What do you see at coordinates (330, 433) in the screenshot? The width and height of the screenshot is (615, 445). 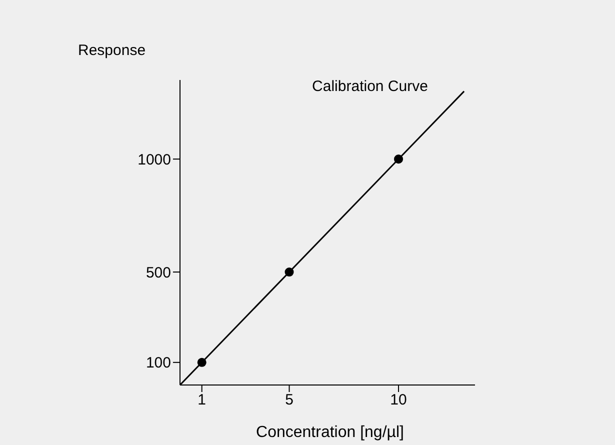 I see `x-axis-title: Concentration [ng/µl]` at bounding box center [330, 433].